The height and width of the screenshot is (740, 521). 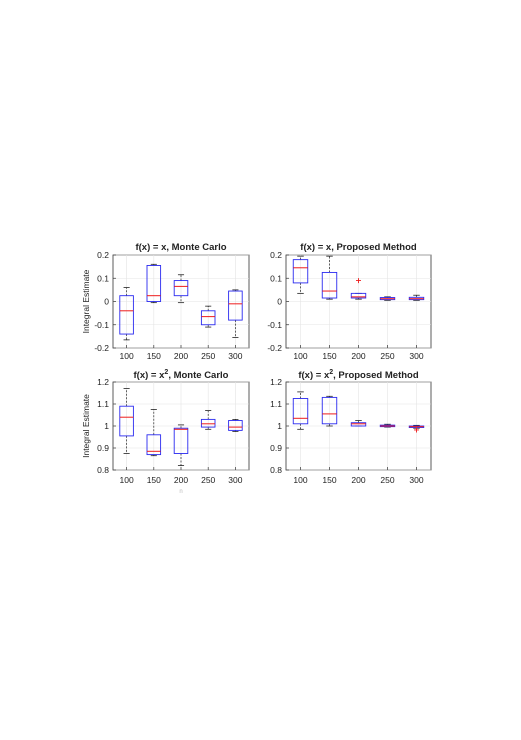 I want to click on x-axis-label-stub: n, so click(x=180, y=492).